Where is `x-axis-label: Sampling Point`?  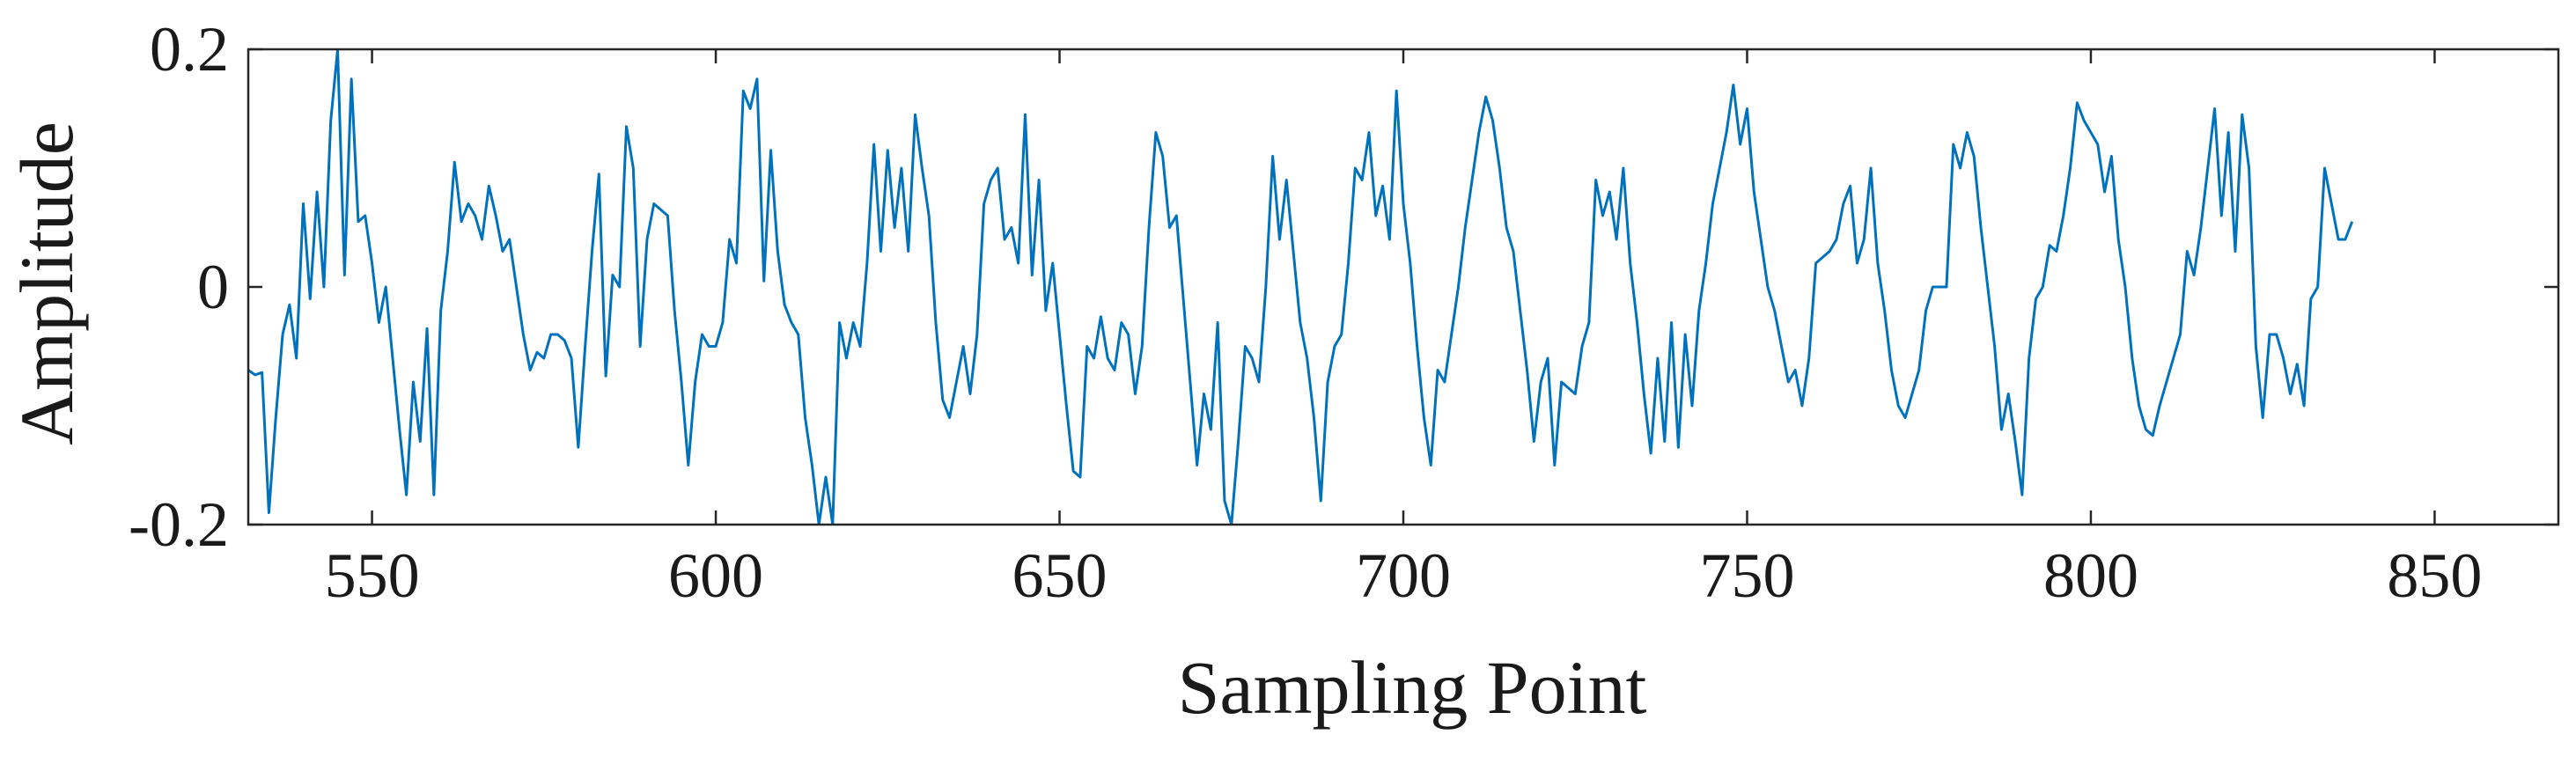 x-axis-label: Sampling Point is located at coordinates (1412, 687).